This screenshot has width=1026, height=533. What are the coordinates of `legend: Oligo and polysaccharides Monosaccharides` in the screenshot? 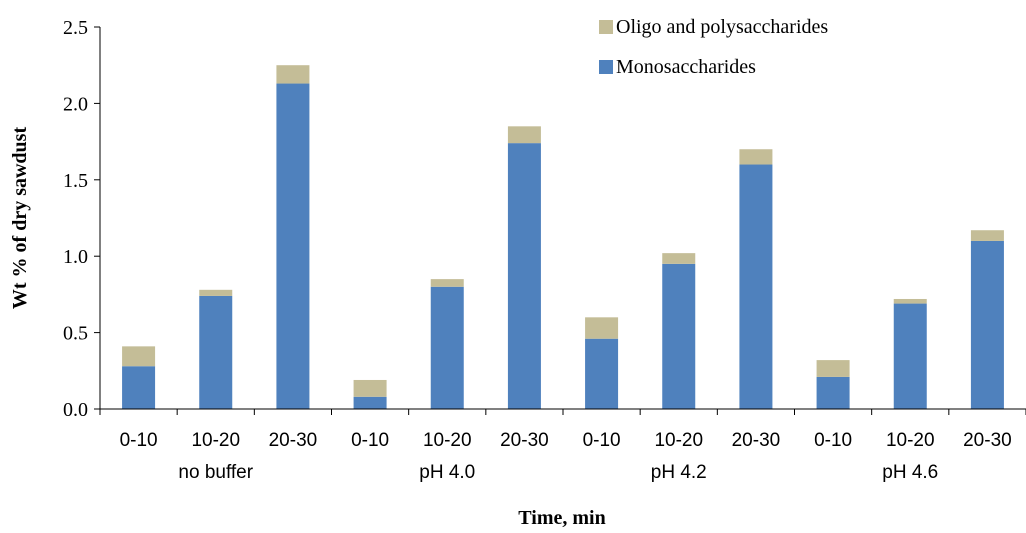 It's located at (713, 47).